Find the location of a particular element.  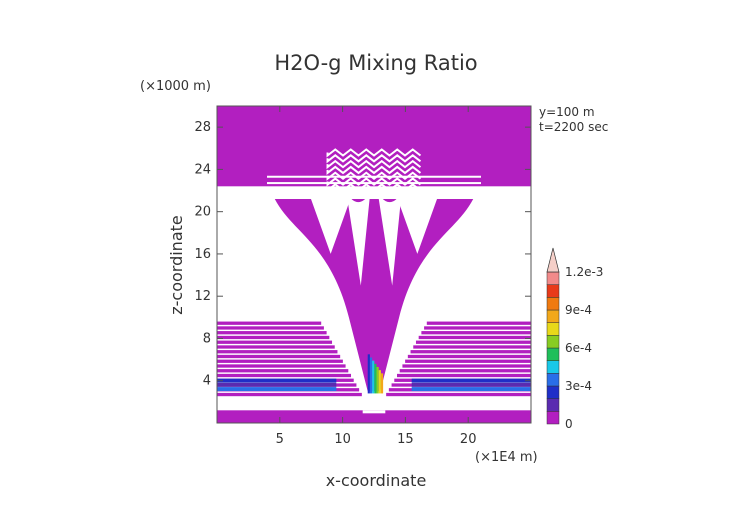

x-tick-label: 20 is located at coordinates (468, 439).